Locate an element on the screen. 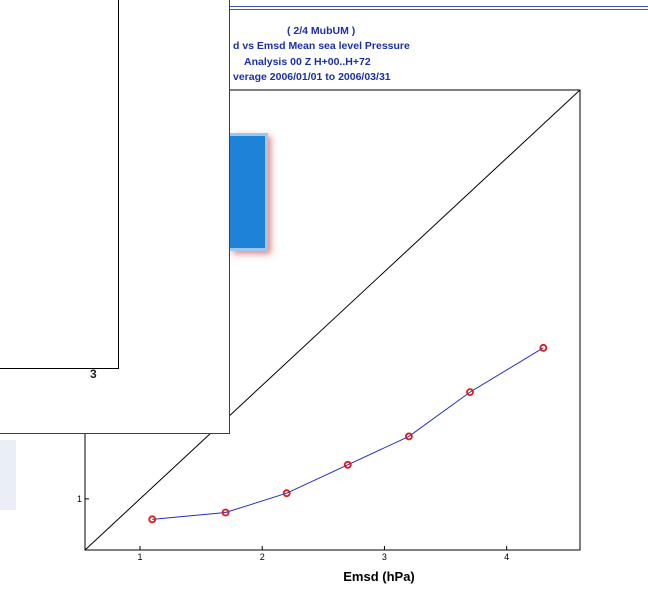  x-tick-label: 3 is located at coordinates (384, 557).